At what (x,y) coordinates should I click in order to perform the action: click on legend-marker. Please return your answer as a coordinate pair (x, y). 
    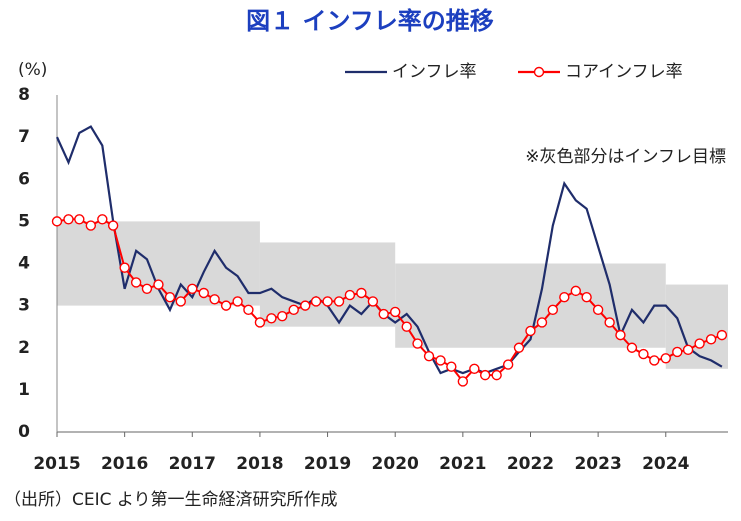
    Looking at the image, I should click on (539, 72).